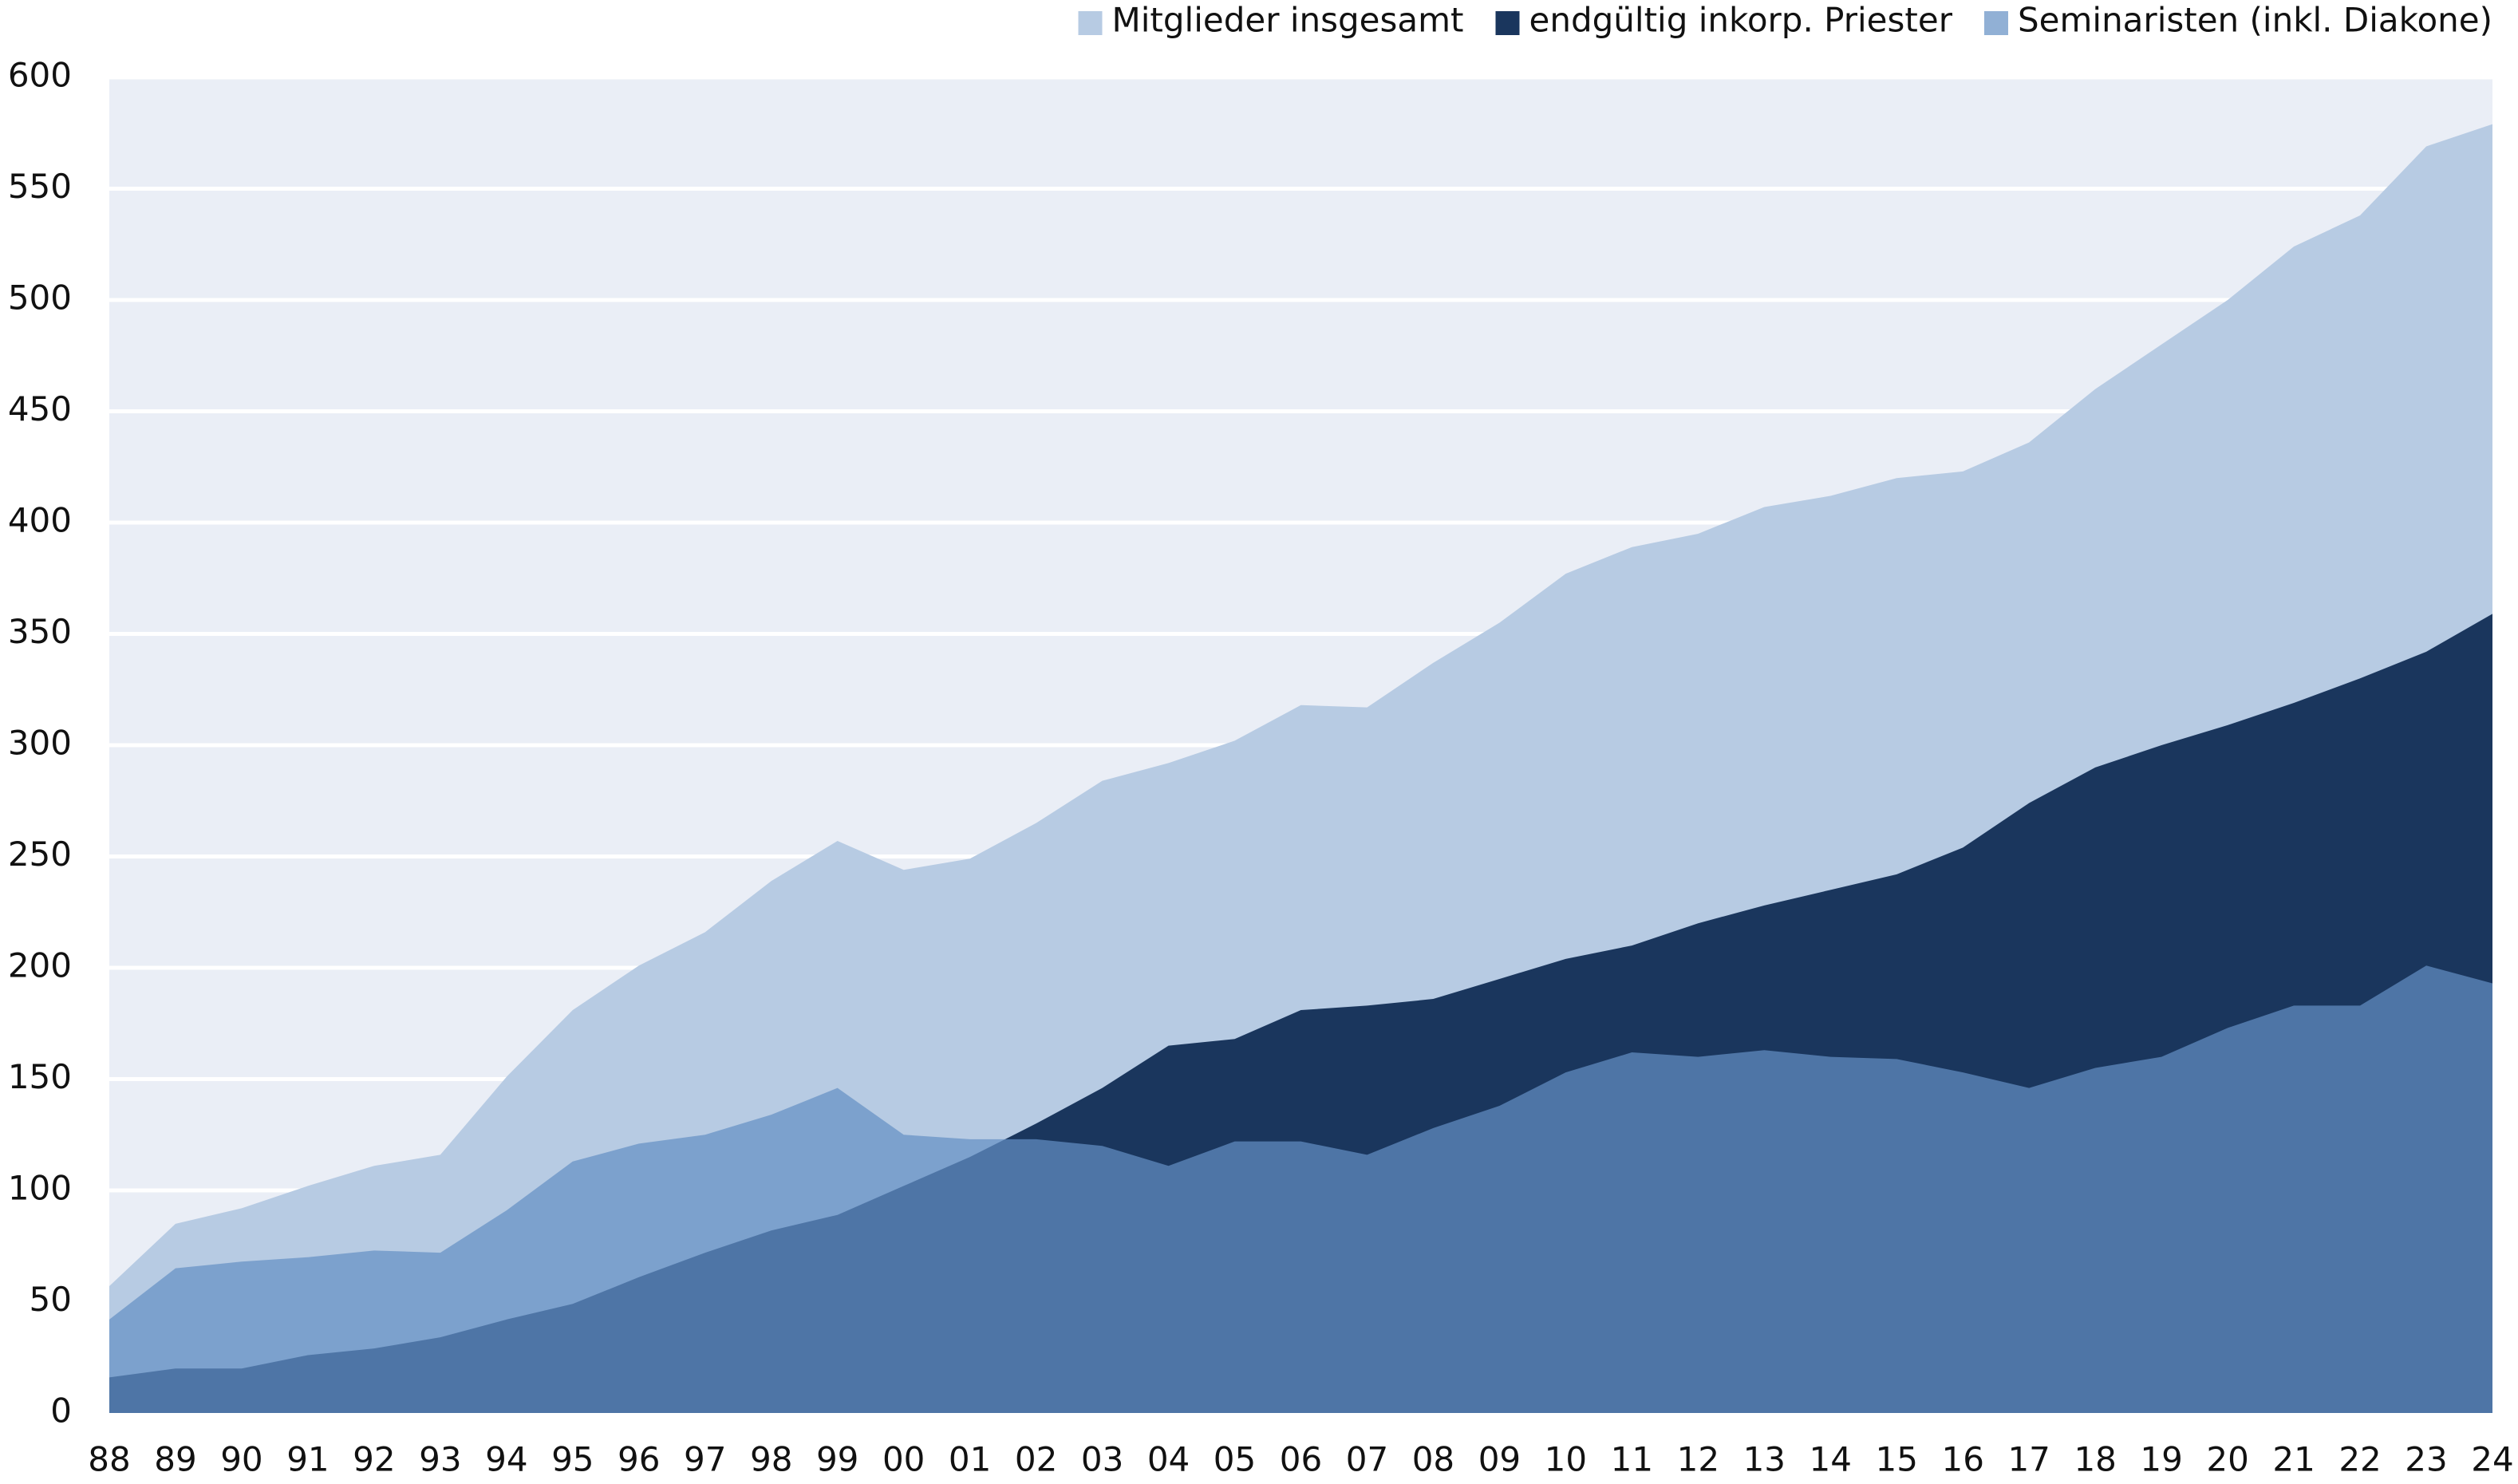  What do you see at coordinates (2255, 20) in the screenshot?
I see `legend-label: Seminaristen (inkl. Diakone)` at bounding box center [2255, 20].